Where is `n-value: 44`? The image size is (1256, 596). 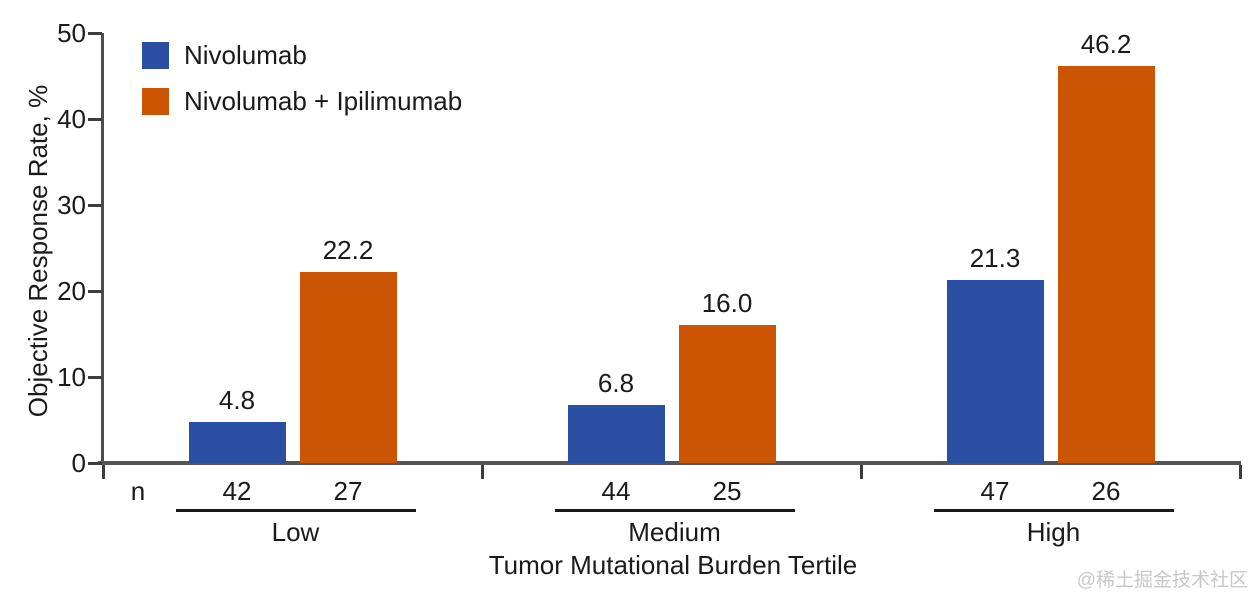 n-value: 44 is located at coordinates (616, 491).